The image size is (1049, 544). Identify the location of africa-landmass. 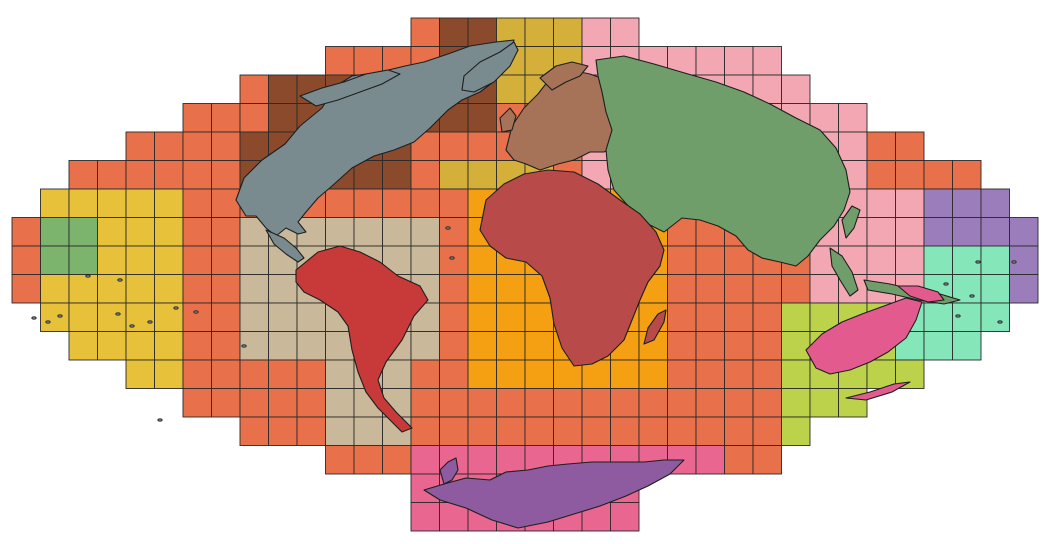
(572, 268).